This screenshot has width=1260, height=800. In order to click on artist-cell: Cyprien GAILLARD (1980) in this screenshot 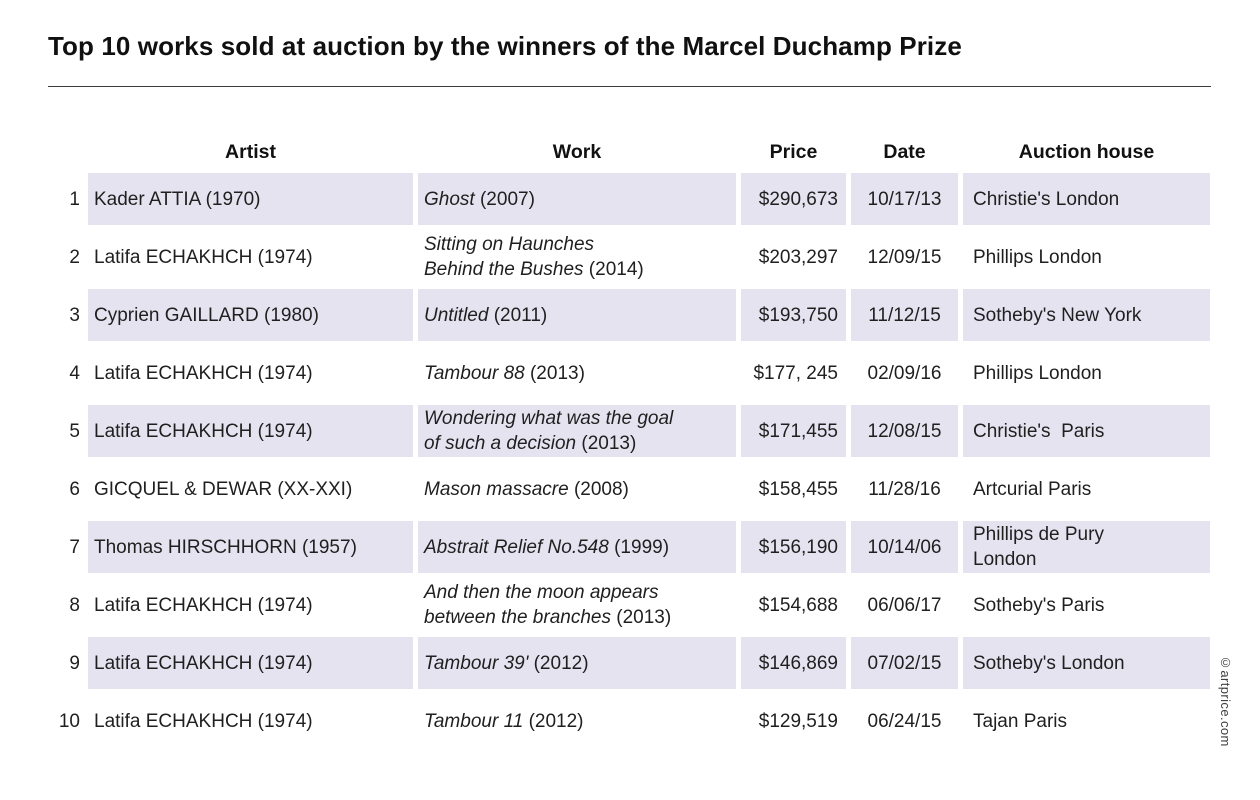, I will do `click(250, 315)`.